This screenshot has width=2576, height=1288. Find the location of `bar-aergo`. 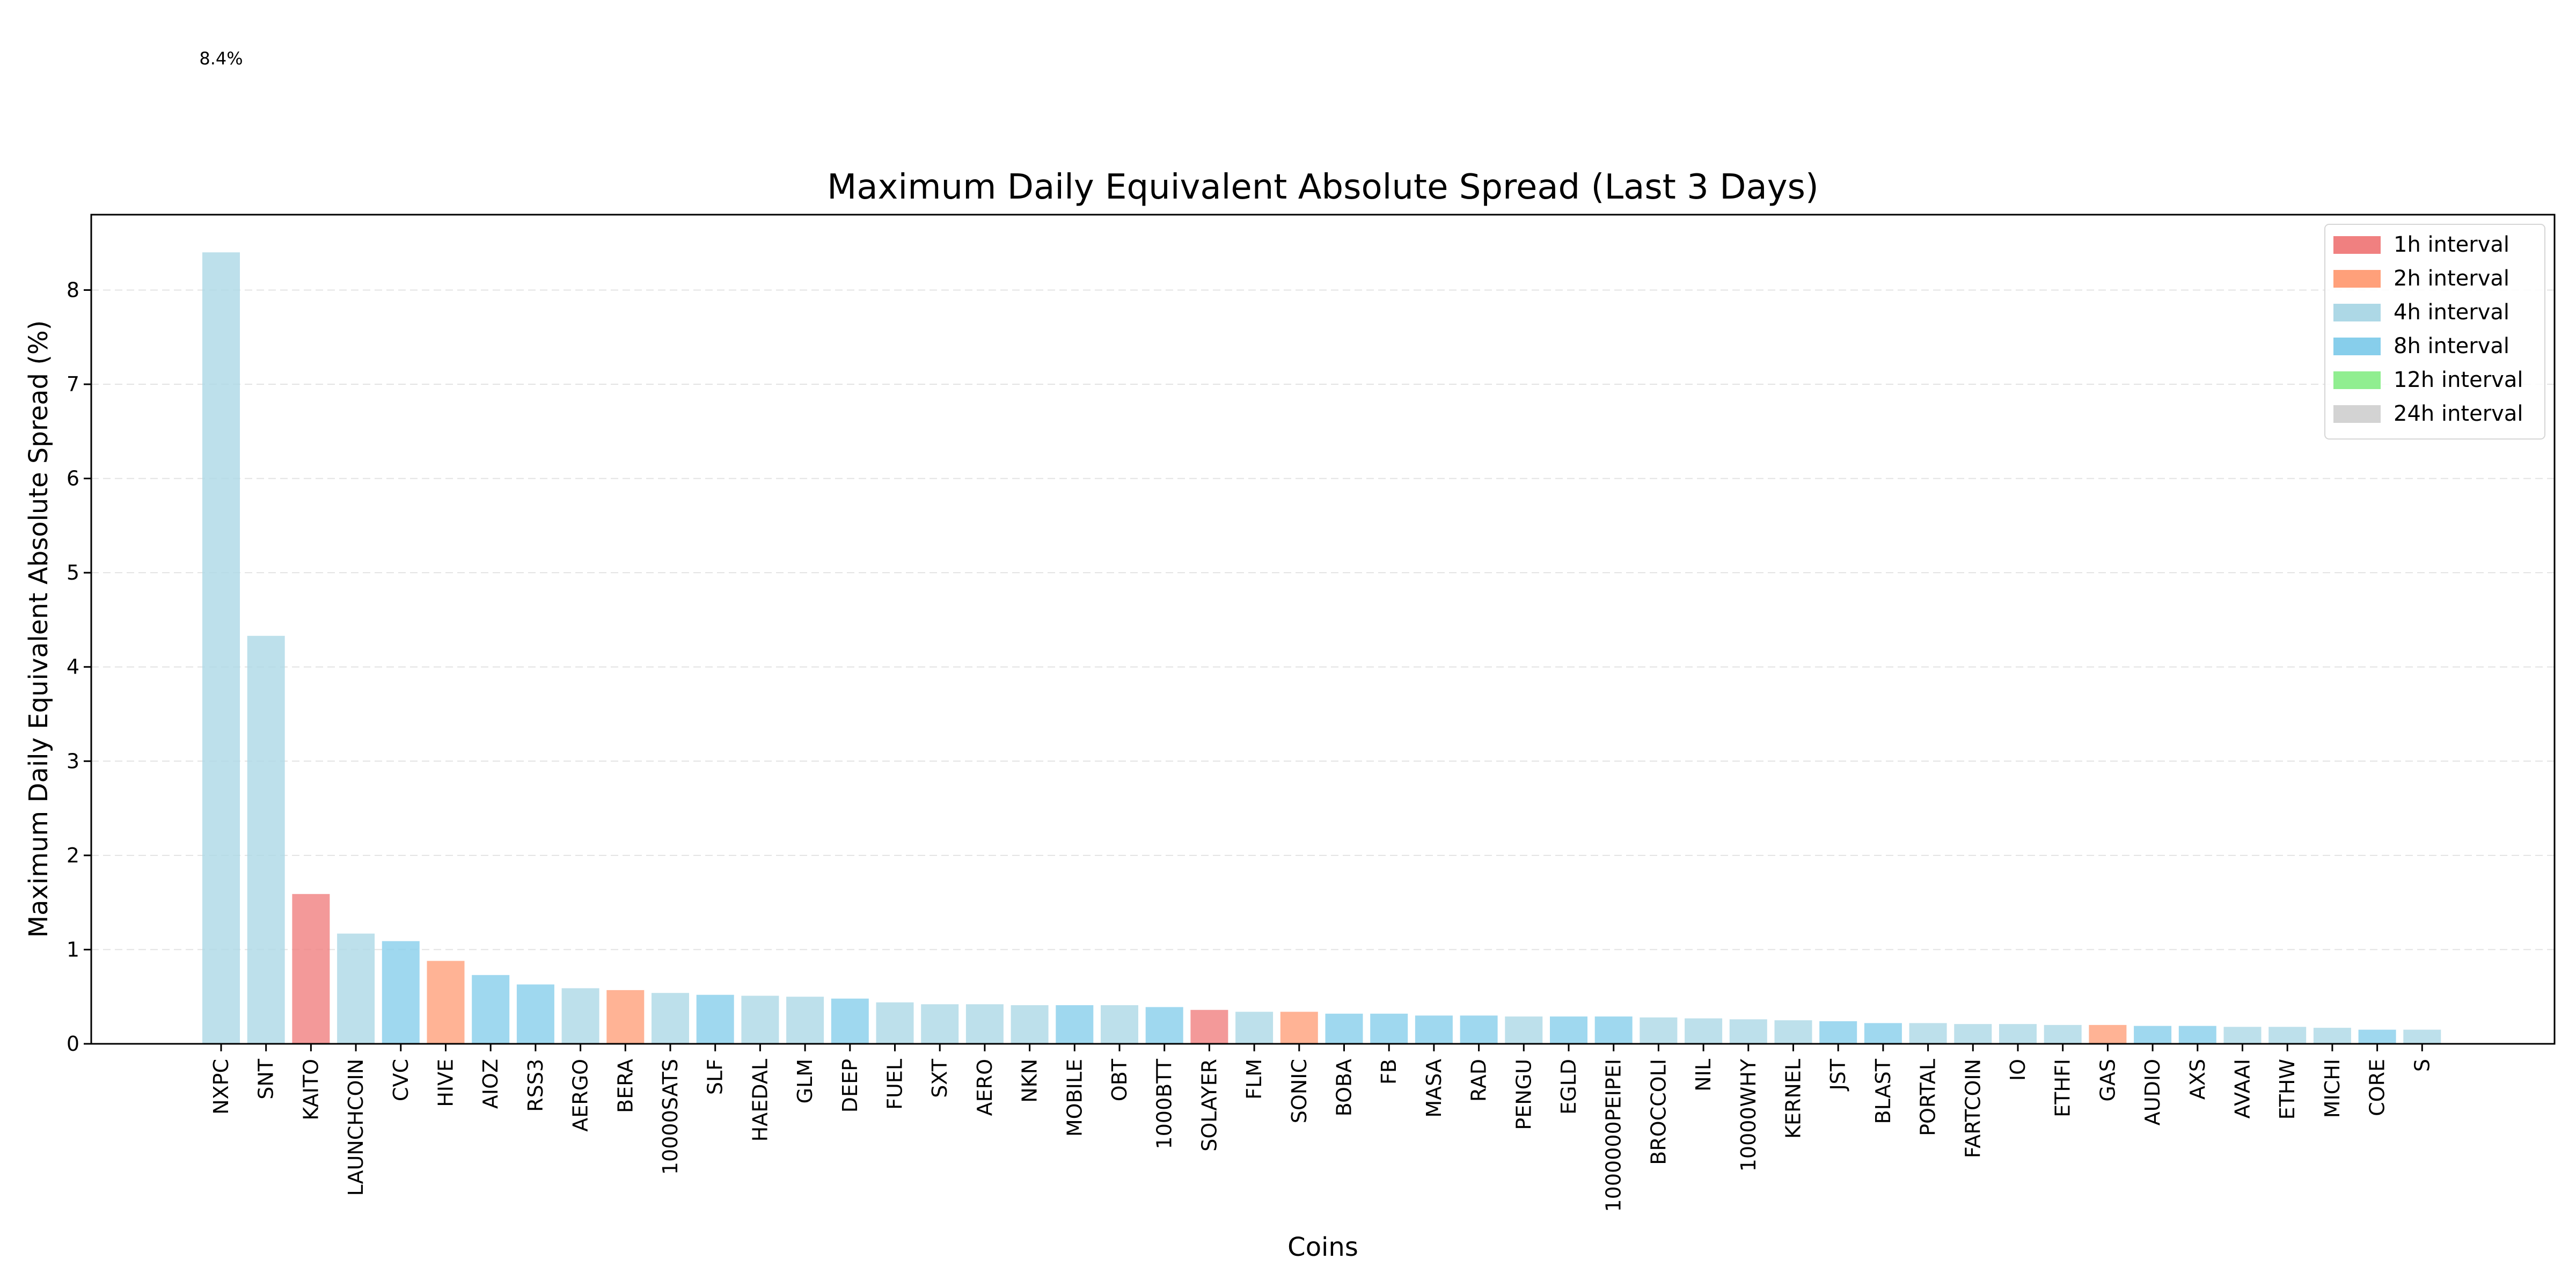

bar-aergo is located at coordinates (580, 1016).